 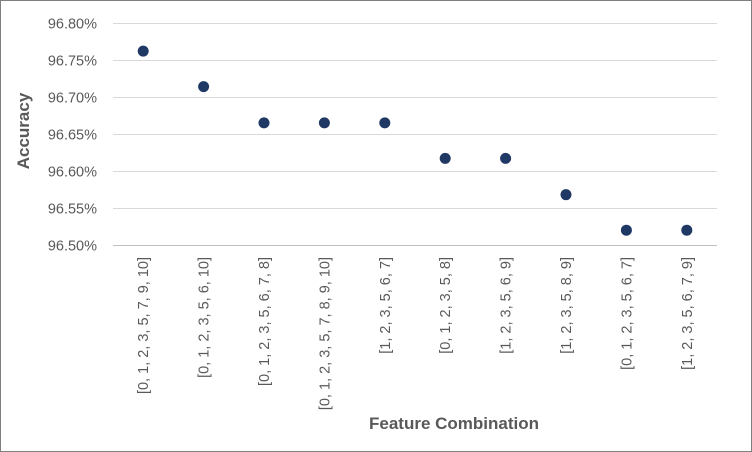 I want to click on x-tick-label: [0, 1, 2, 3, 5, 7, 8, 9, 10], so click(x=325, y=333).